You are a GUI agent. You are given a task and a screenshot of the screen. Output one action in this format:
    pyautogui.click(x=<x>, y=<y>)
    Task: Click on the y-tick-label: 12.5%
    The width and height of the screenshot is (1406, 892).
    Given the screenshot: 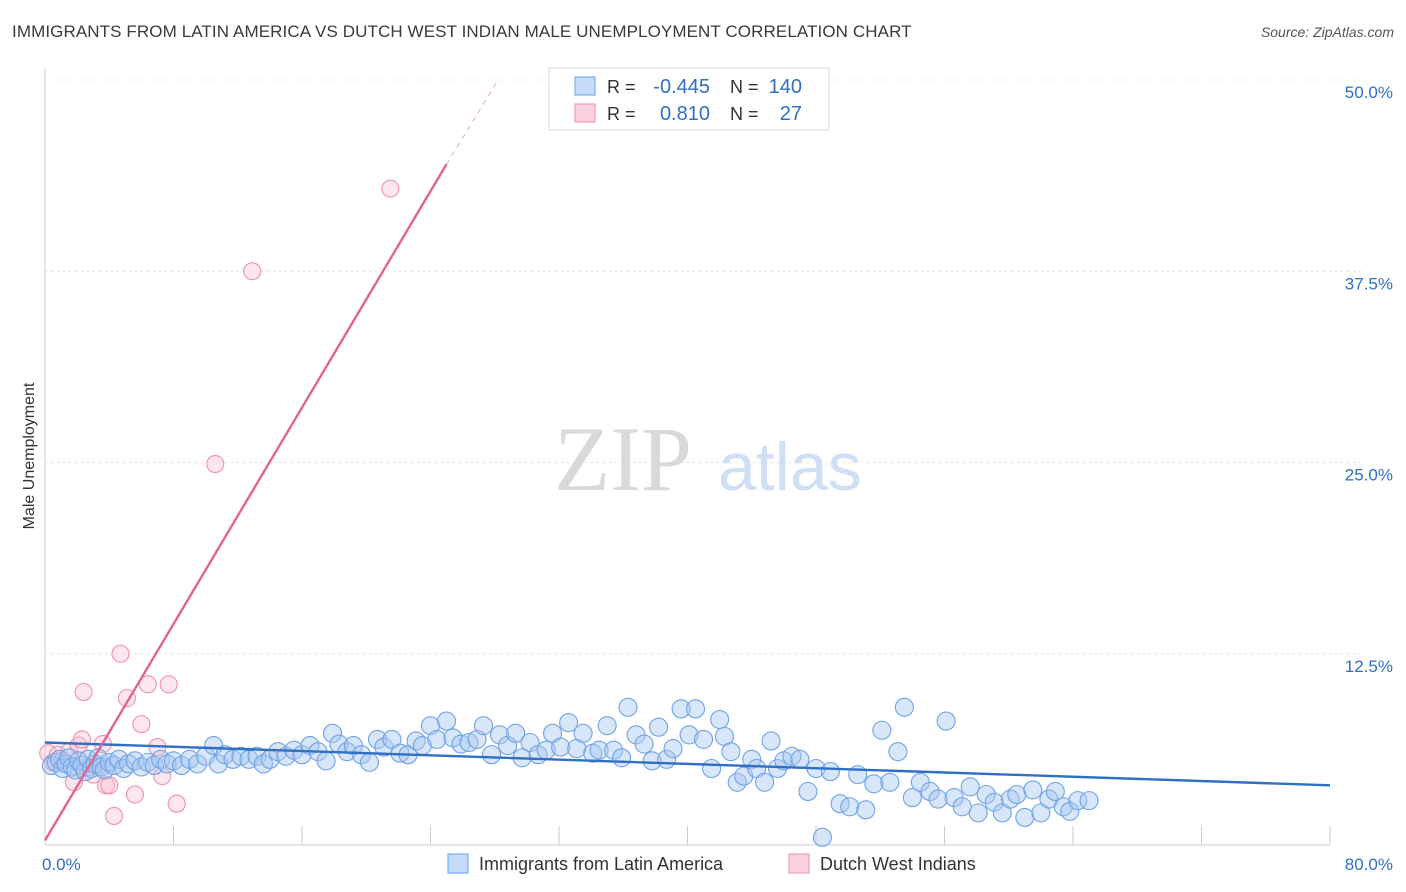 What is the action you would take?
    pyautogui.click(x=1369, y=666)
    